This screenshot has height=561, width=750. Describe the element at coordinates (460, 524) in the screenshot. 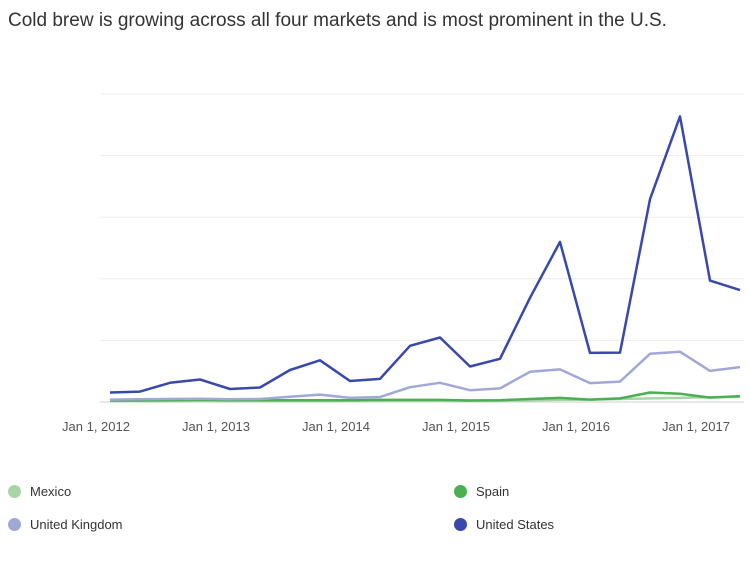

I see `legend-dot-united-states` at that location.